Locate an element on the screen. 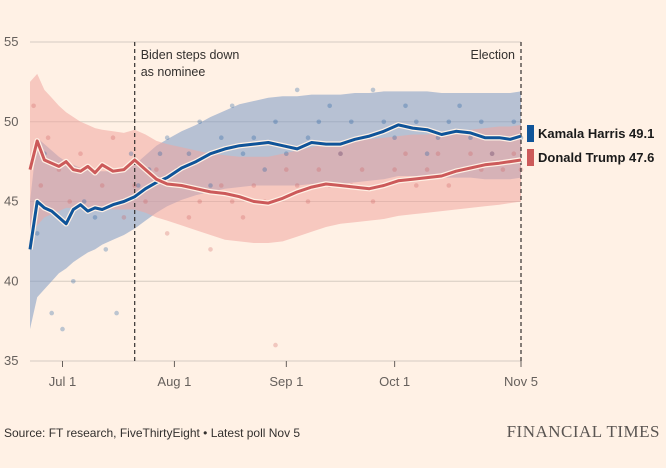 This screenshot has width=666, height=468. y-tick-label-50: 50 is located at coordinates (11, 121).